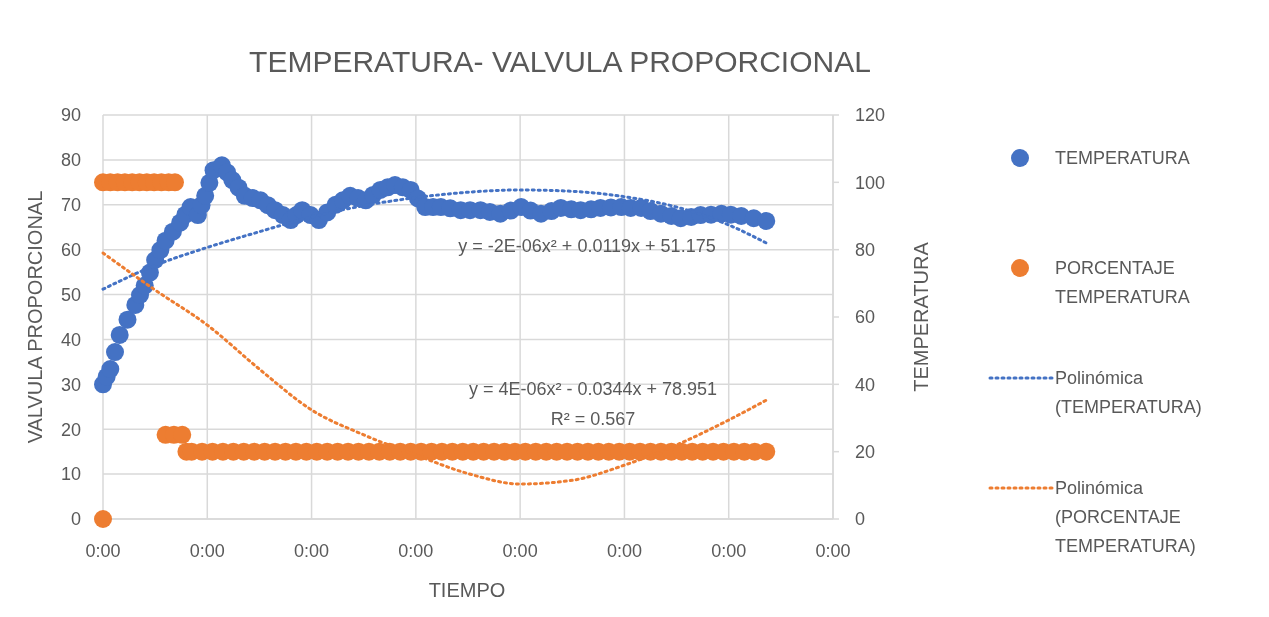 The image size is (1269, 617). Describe the element at coordinates (1122, 283) in the screenshot. I see `legend-label: PORCENTAJE TEMPERATURA` at that location.